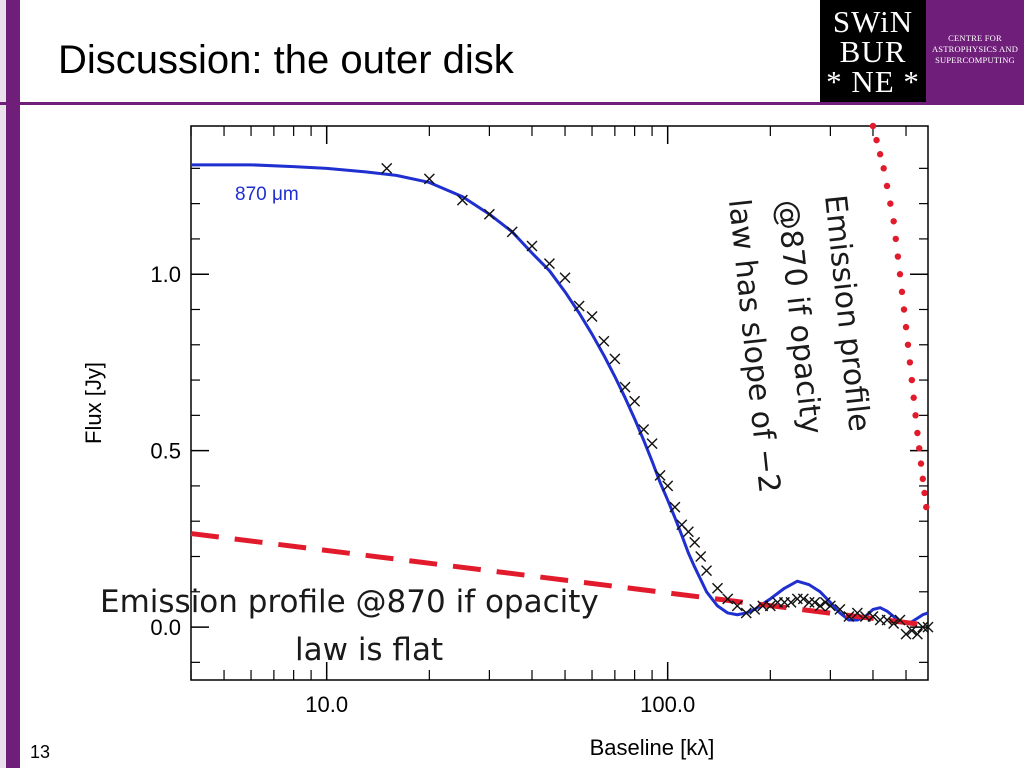 This screenshot has height=768, width=1024. I want to click on slide-number: 13, so click(40, 752).